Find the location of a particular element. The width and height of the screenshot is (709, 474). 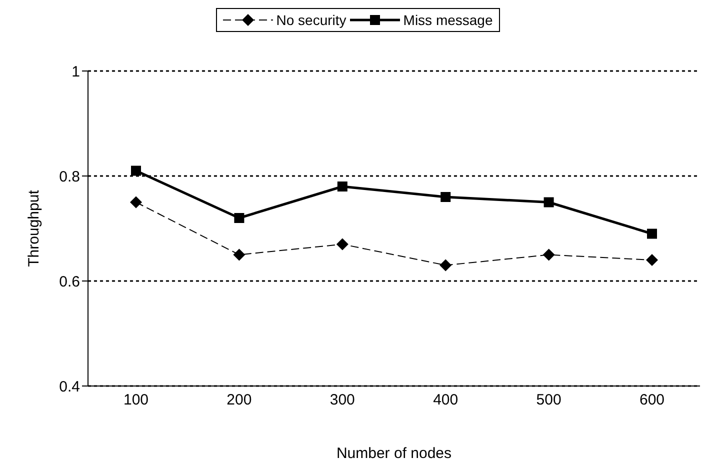

y-tick-label: 1 is located at coordinates (76, 71).